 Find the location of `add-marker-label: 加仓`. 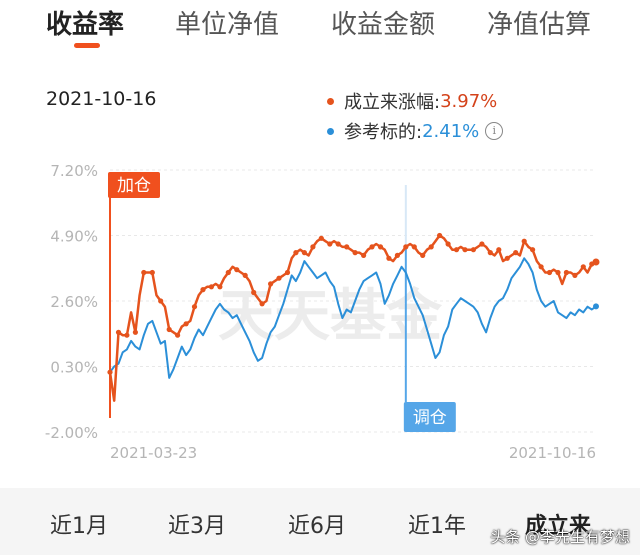

add-marker-label: 加仓 is located at coordinates (134, 186).